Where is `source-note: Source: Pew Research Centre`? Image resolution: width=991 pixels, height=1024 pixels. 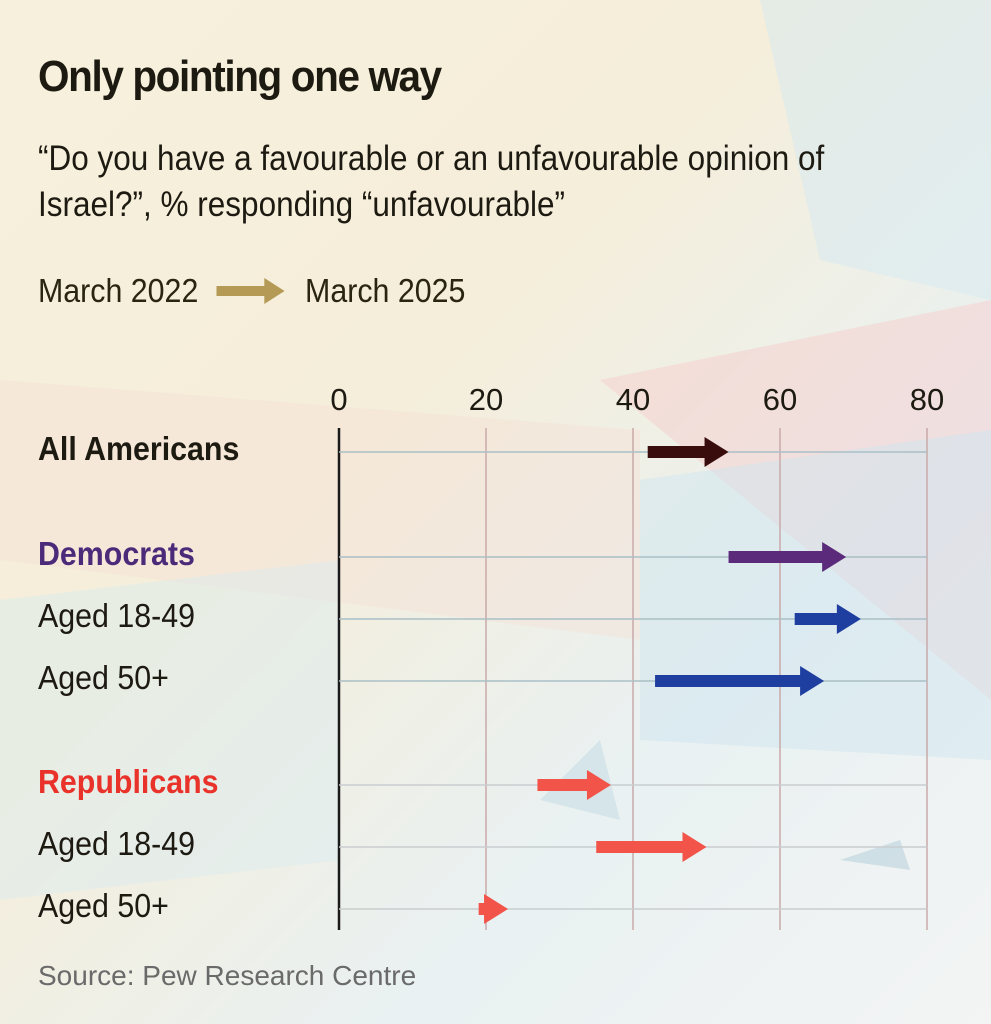
source-note: Source: Pew Research Centre is located at coordinates (227, 975).